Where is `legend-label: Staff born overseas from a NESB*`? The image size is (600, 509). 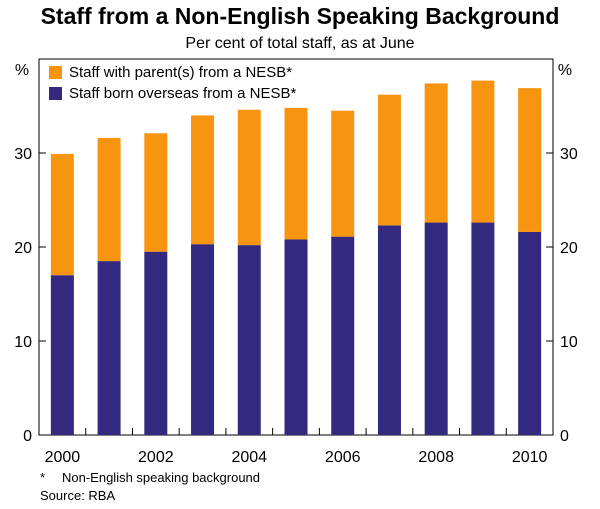 legend-label: Staff born overseas from a NESB* is located at coordinates (182, 93).